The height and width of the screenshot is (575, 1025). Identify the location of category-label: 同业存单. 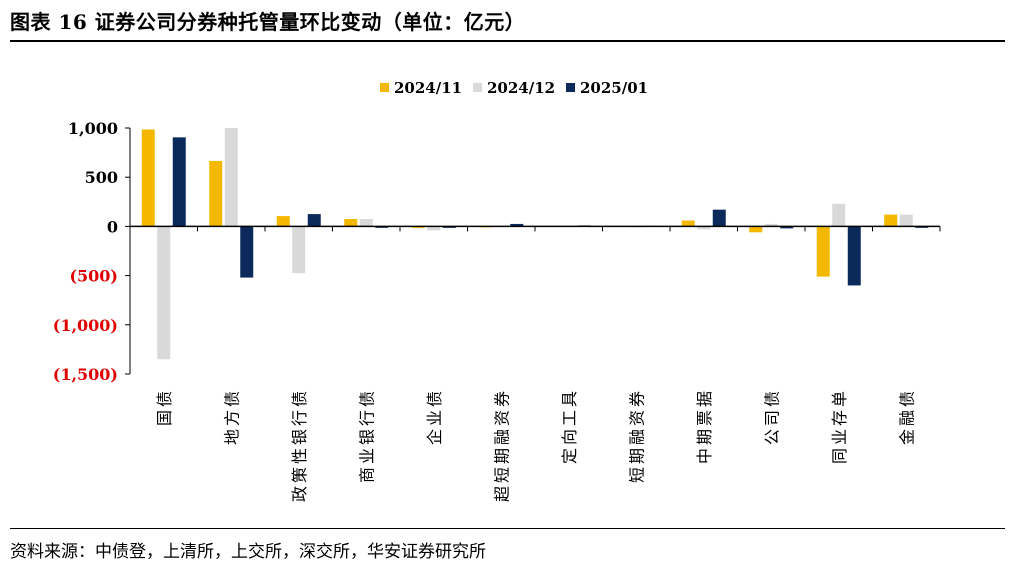
(839, 426).